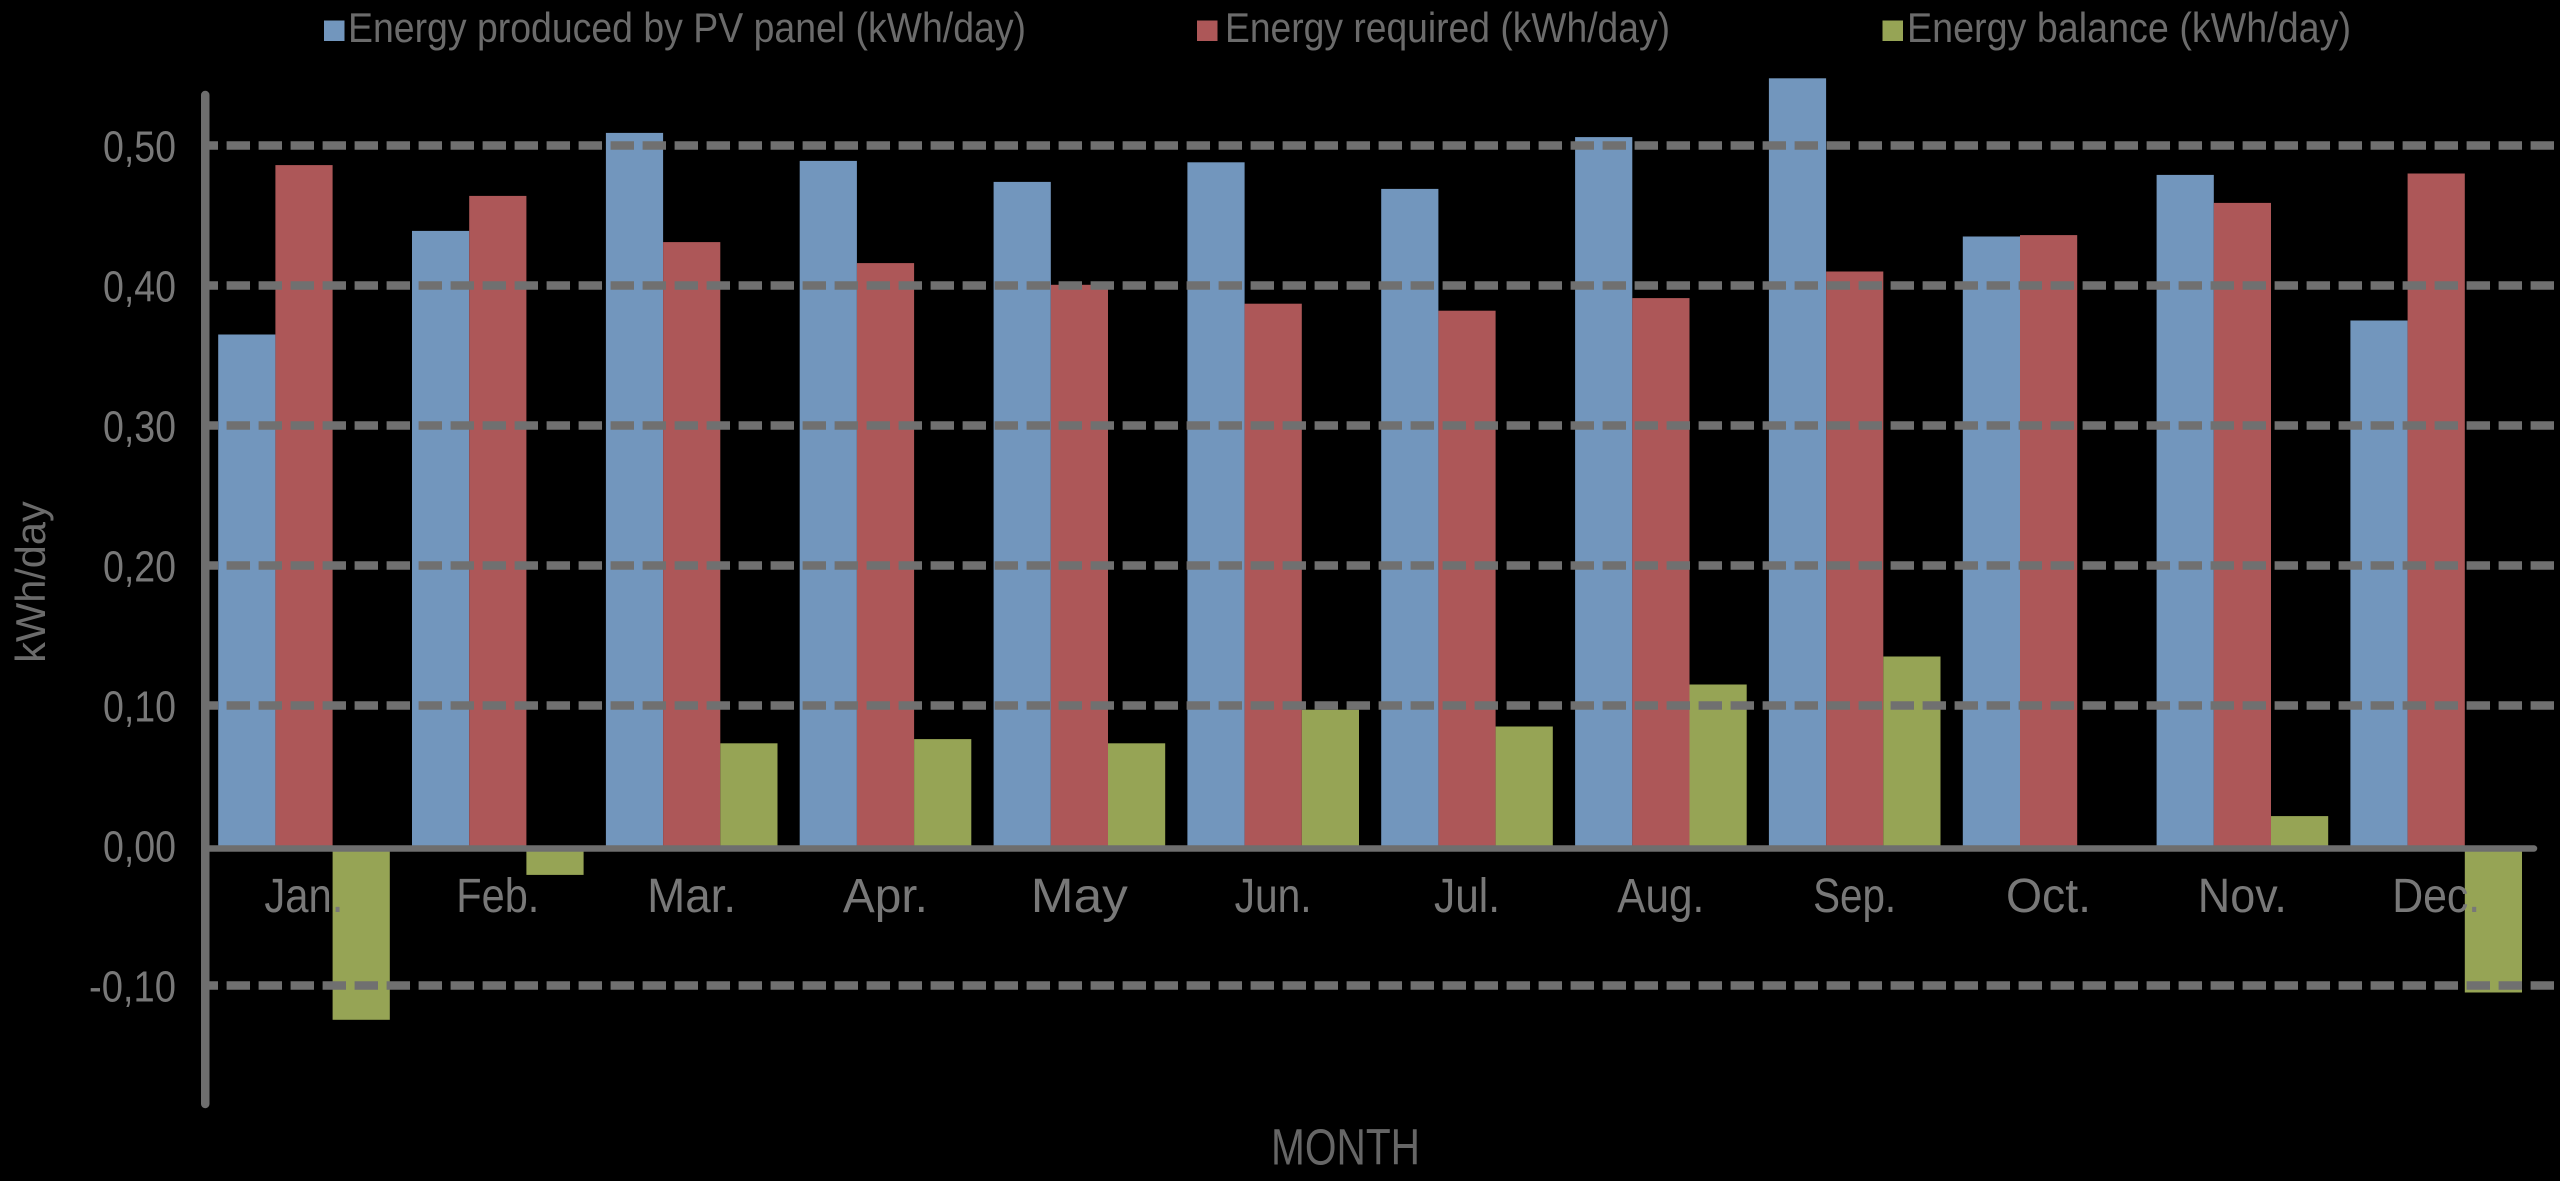 Image resolution: width=2560 pixels, height=1181 pixels. Describe the element at coordinates (1467, 896) in the screenshot. I see `svg-text: Jul.` at that location.